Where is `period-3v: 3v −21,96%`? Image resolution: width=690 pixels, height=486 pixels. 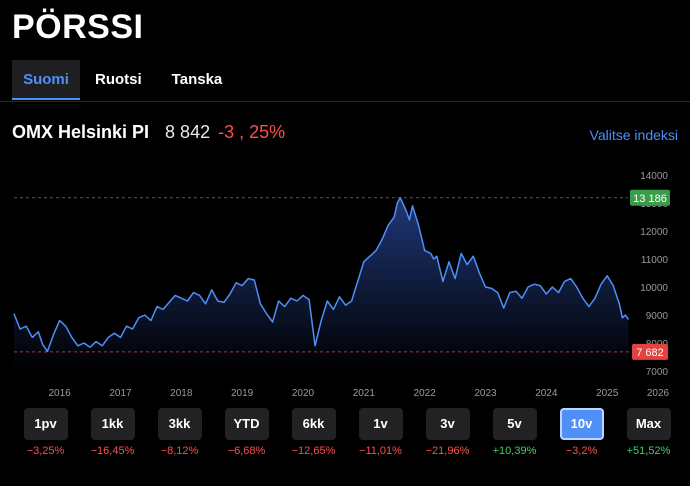 period-3v: 3v −21,96% is located at coordinates (448, 432).